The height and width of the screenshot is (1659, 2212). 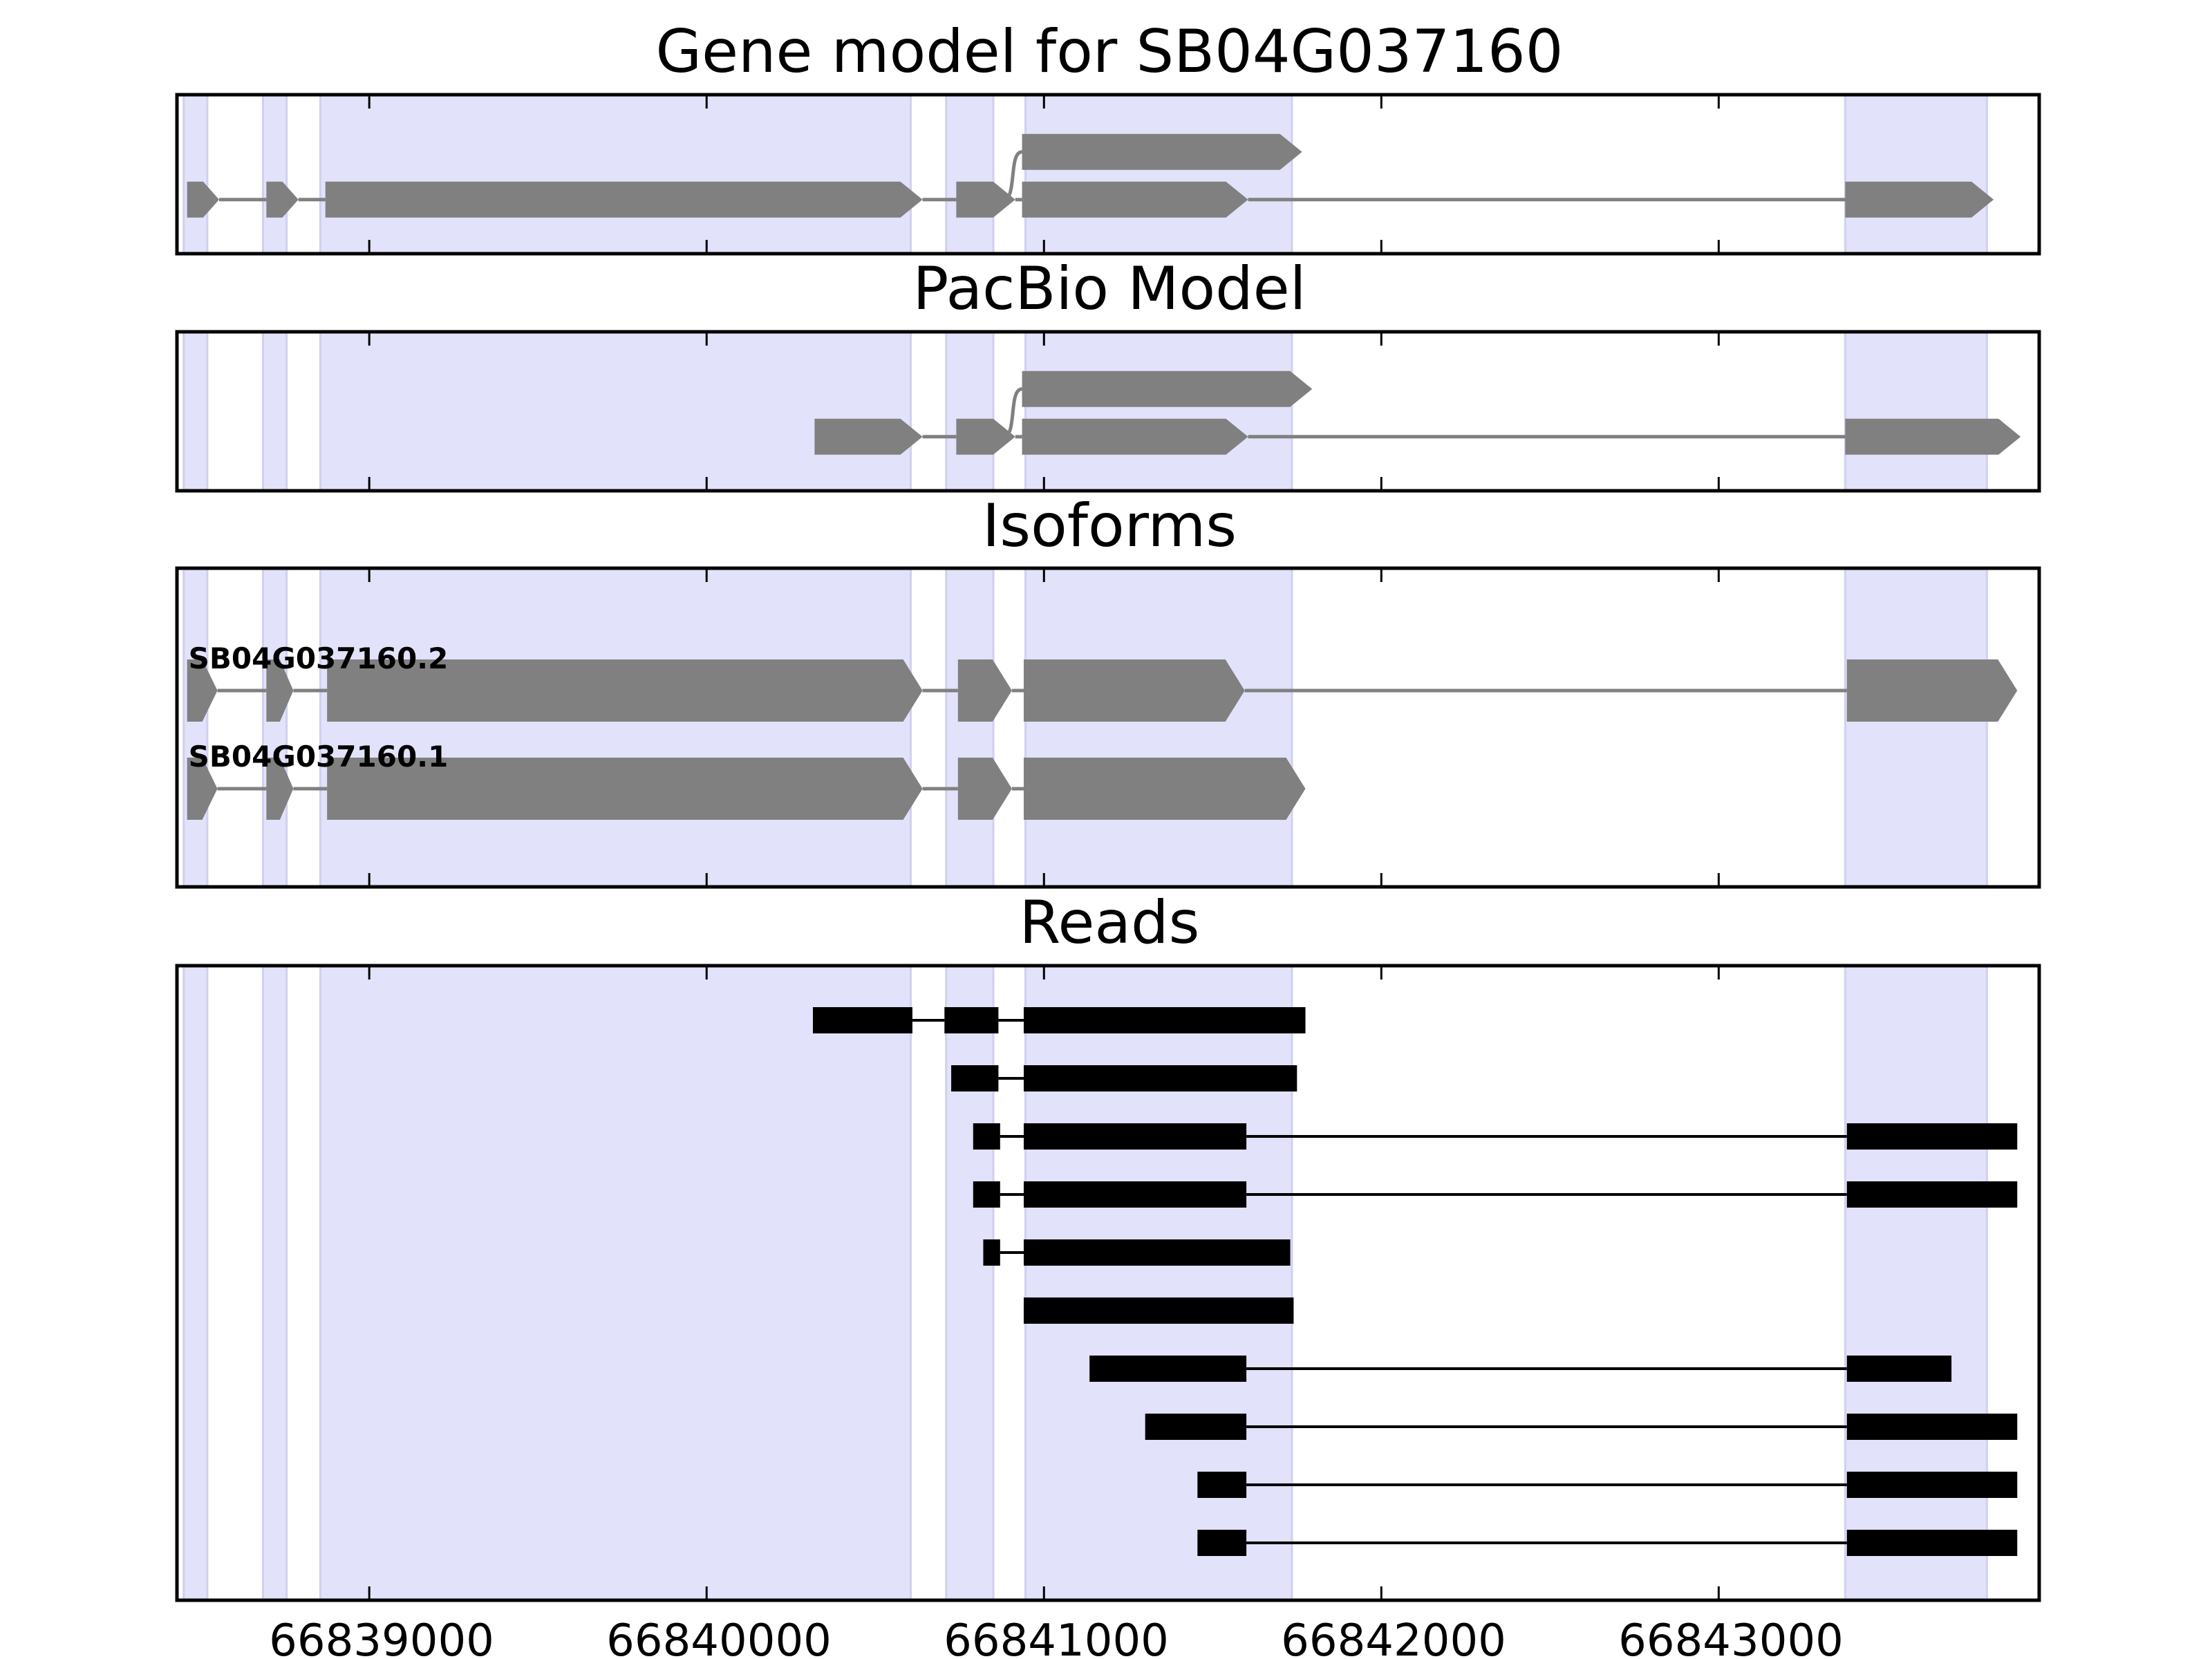 What do you see at coordinates (1731, 1637) in the screenshot?
I see `x-tick-label: 66843000` at bounding box center [1731, 1637].